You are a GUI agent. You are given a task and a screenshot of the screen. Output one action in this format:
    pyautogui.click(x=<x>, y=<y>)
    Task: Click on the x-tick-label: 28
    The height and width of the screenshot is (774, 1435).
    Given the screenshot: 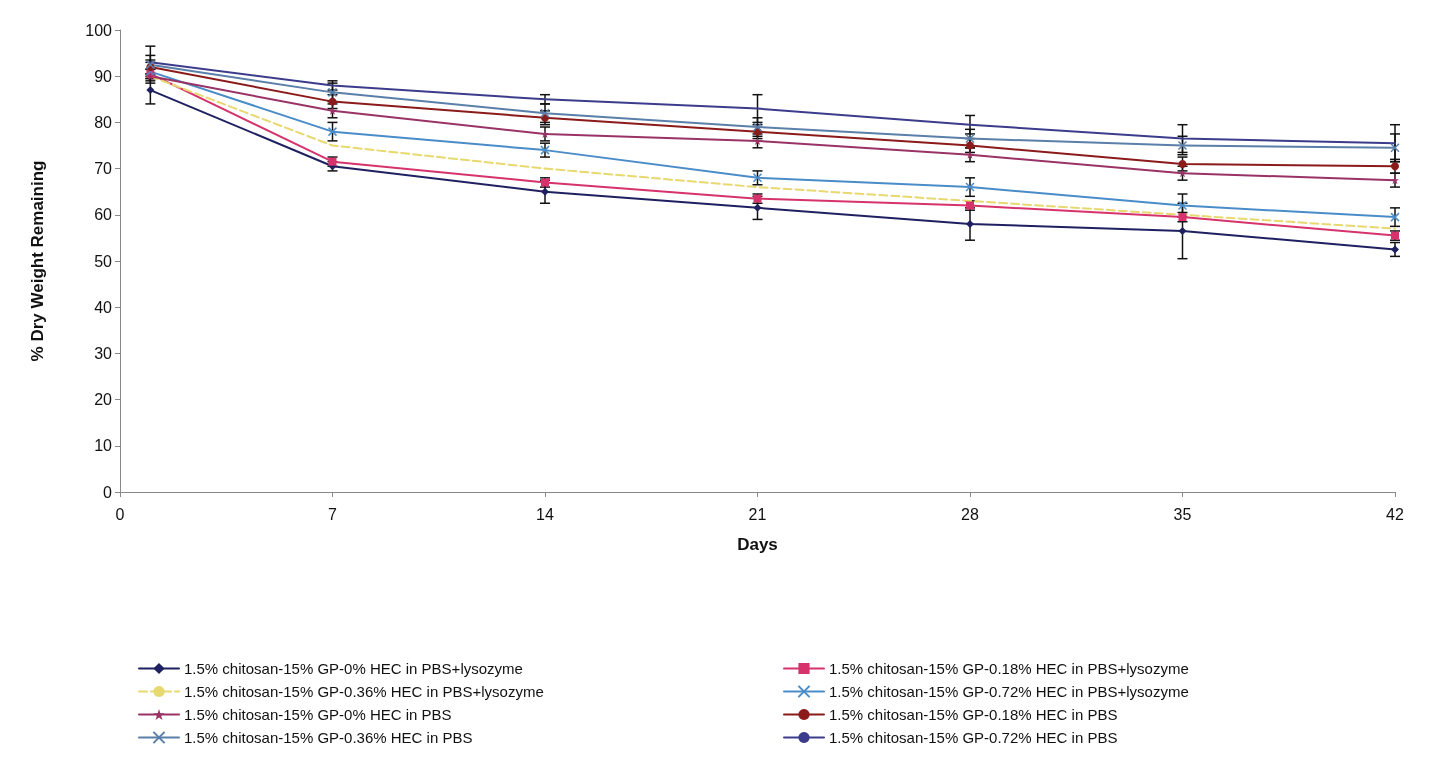 What is the action you would take?
    pyautogui.click(x=970, y=514)
    